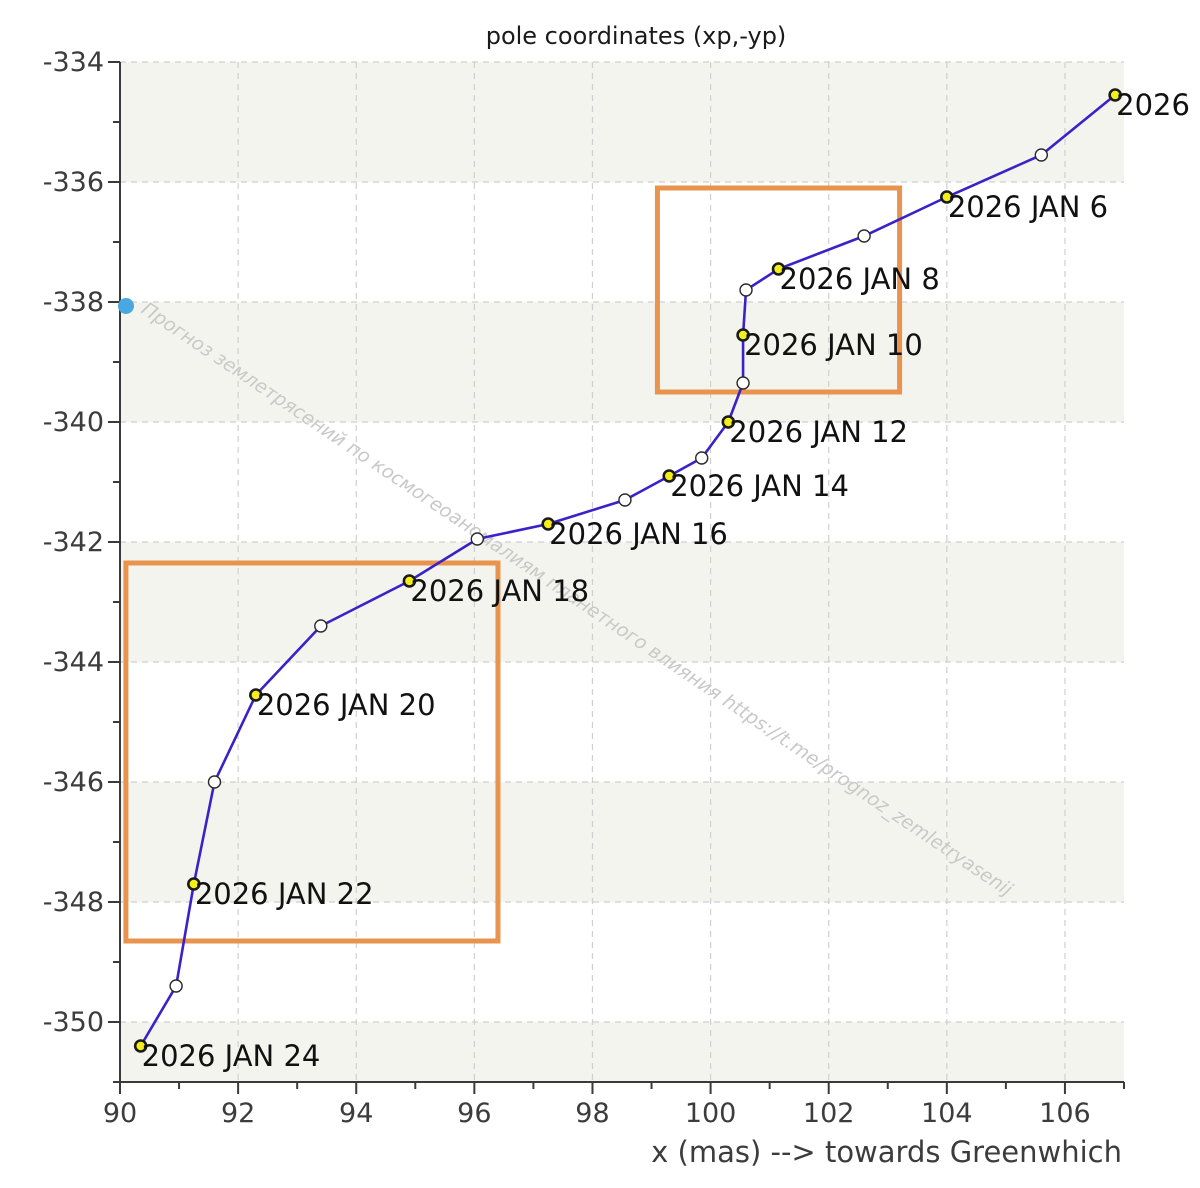 The width and height of the screenshot is (1200, 1188). I want to click on x-tick-label: 102, so click(829, 1113).